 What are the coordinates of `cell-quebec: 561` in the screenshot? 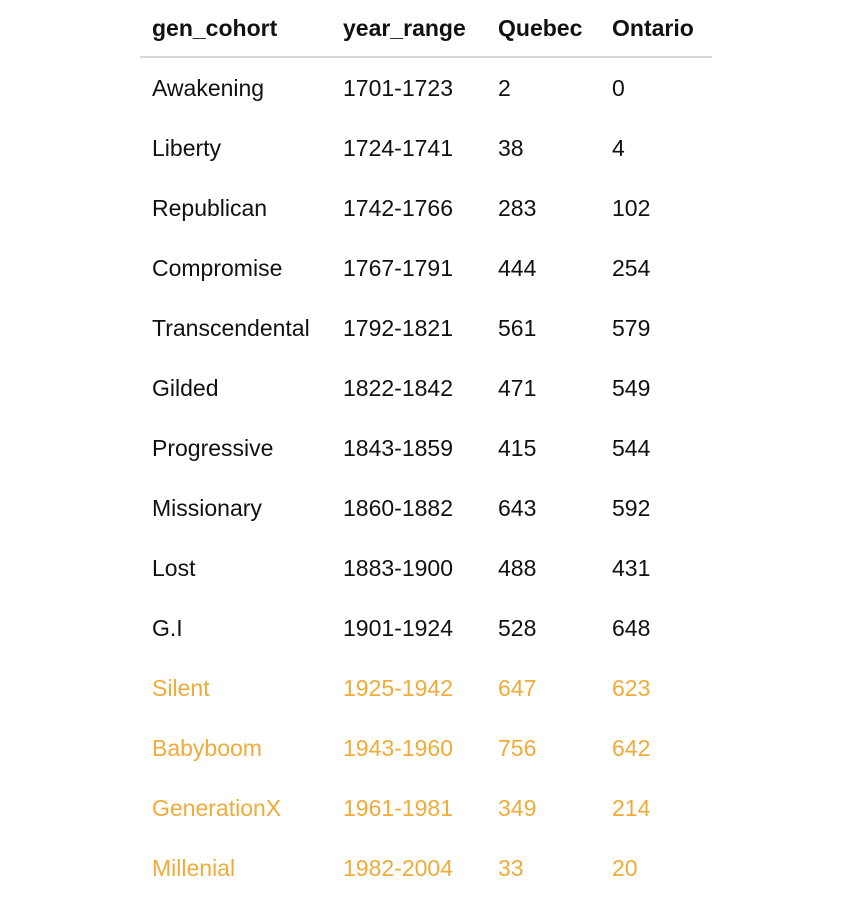 It's located at (517, 327).